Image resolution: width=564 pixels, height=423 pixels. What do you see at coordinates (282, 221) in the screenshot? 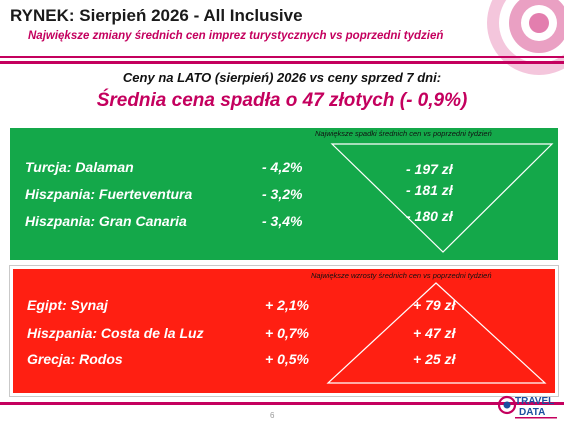
I see `decrease-percent: - 3,4%` at bounding box center [282, 221].